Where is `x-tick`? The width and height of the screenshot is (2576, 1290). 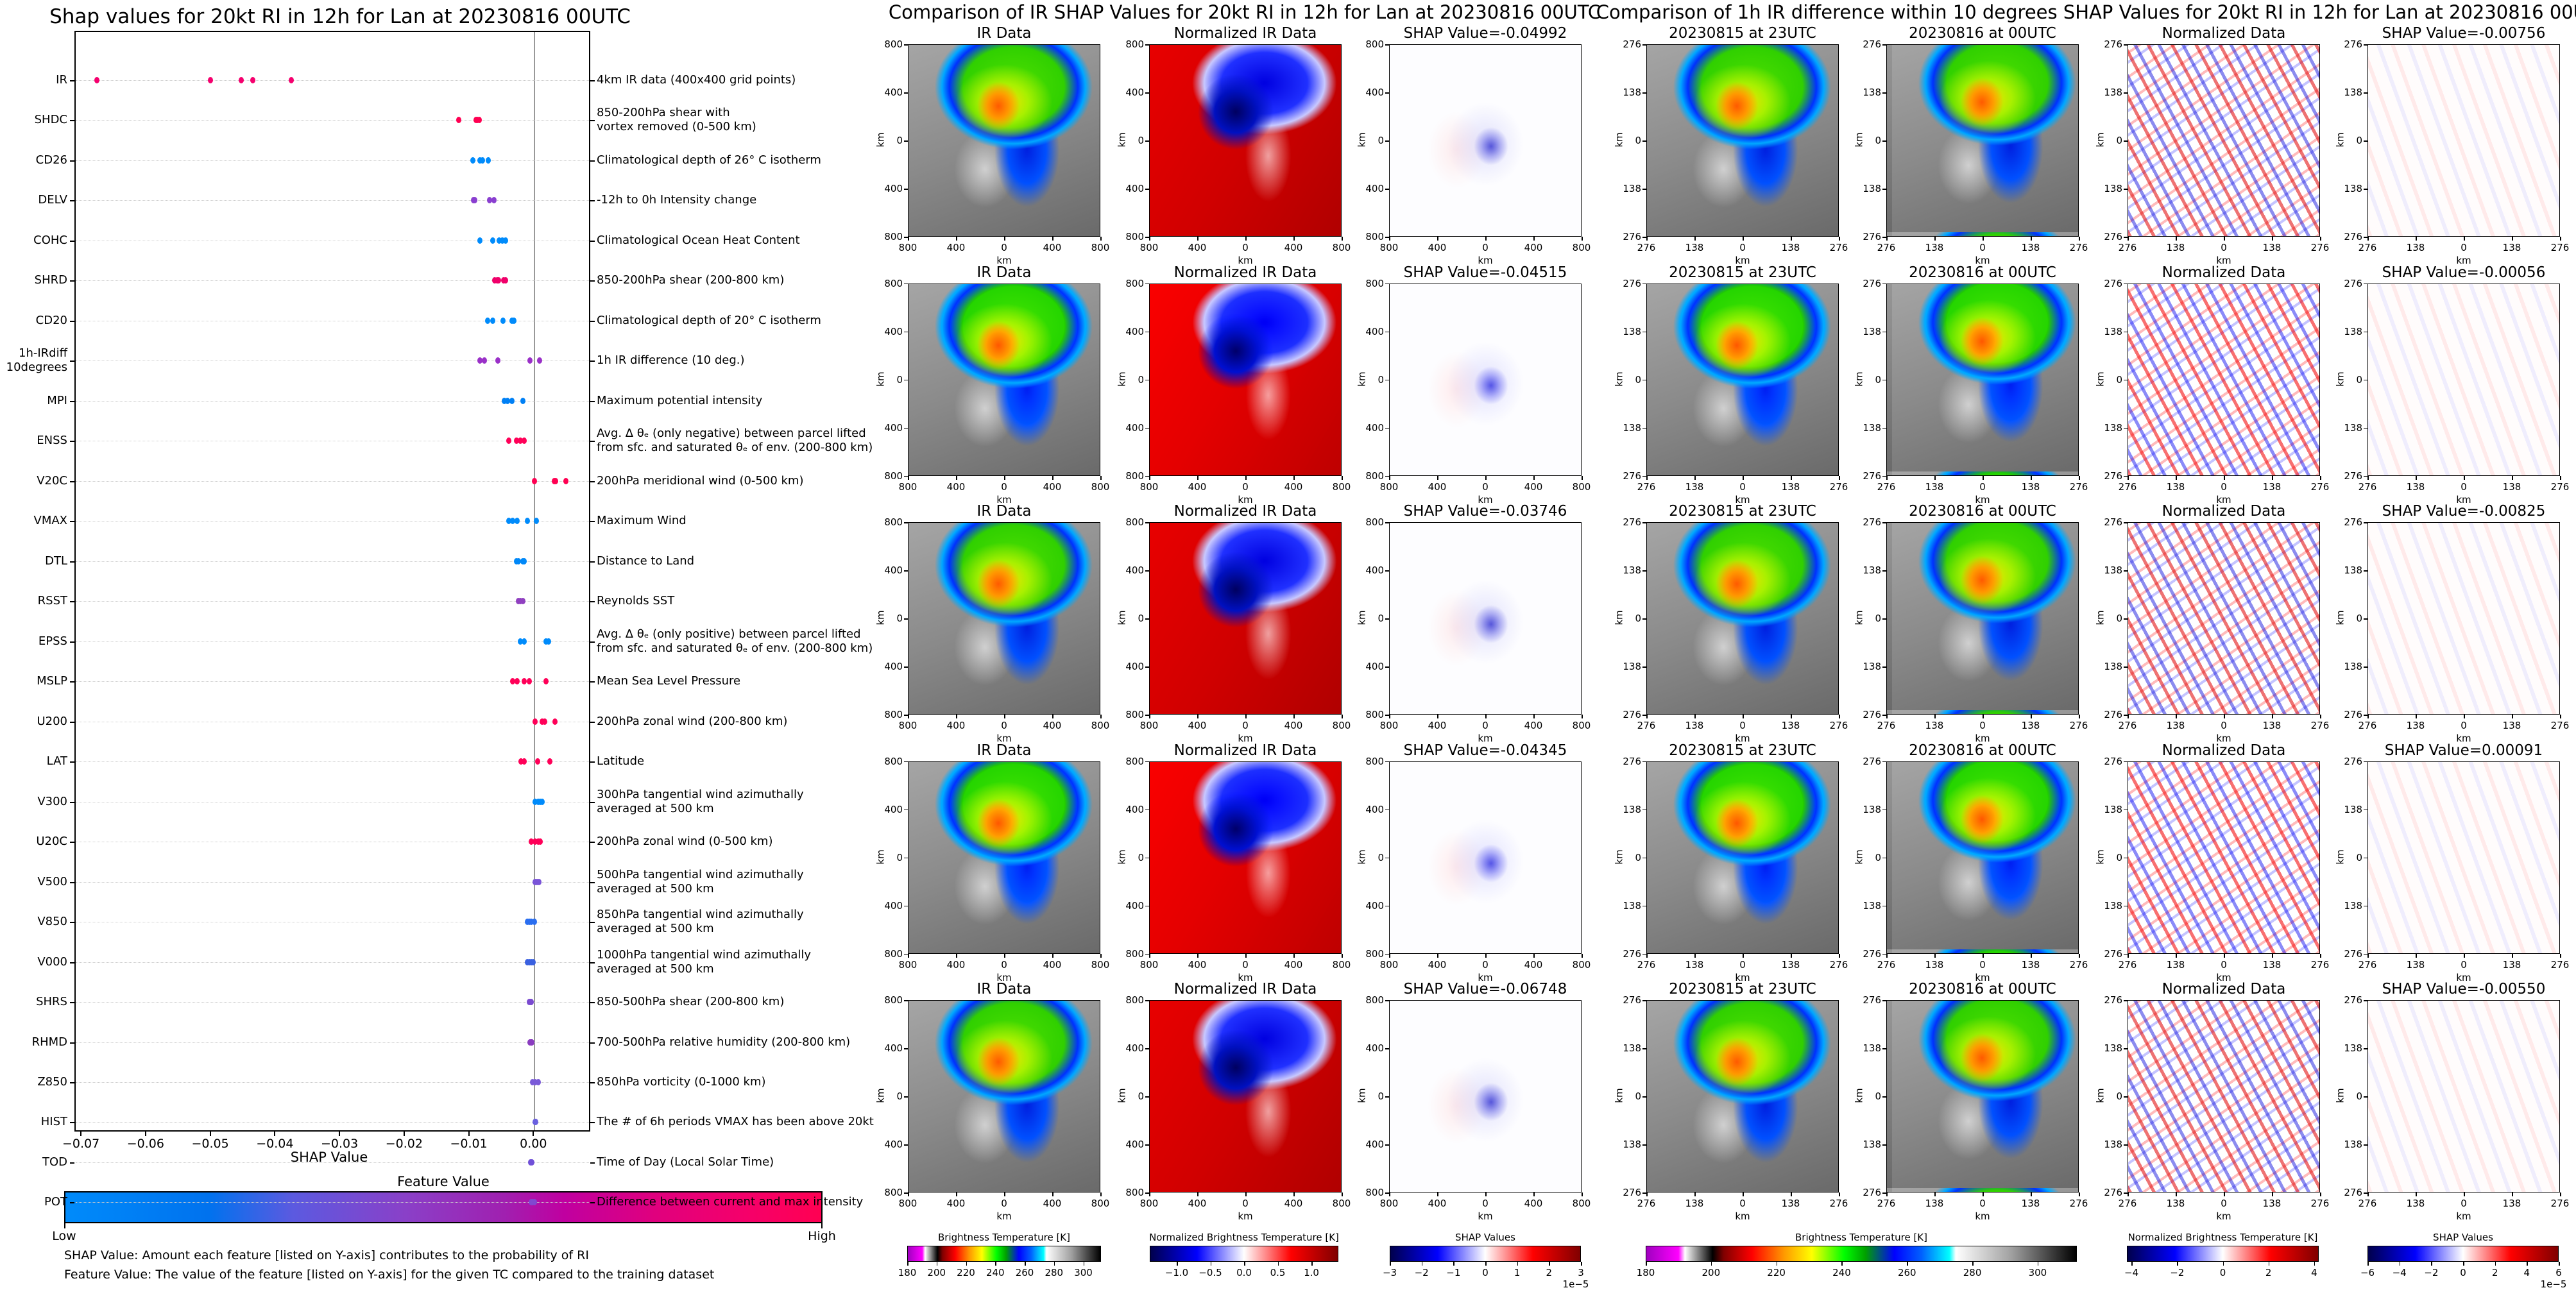
x-tick is located at coordinates (145, 1134).